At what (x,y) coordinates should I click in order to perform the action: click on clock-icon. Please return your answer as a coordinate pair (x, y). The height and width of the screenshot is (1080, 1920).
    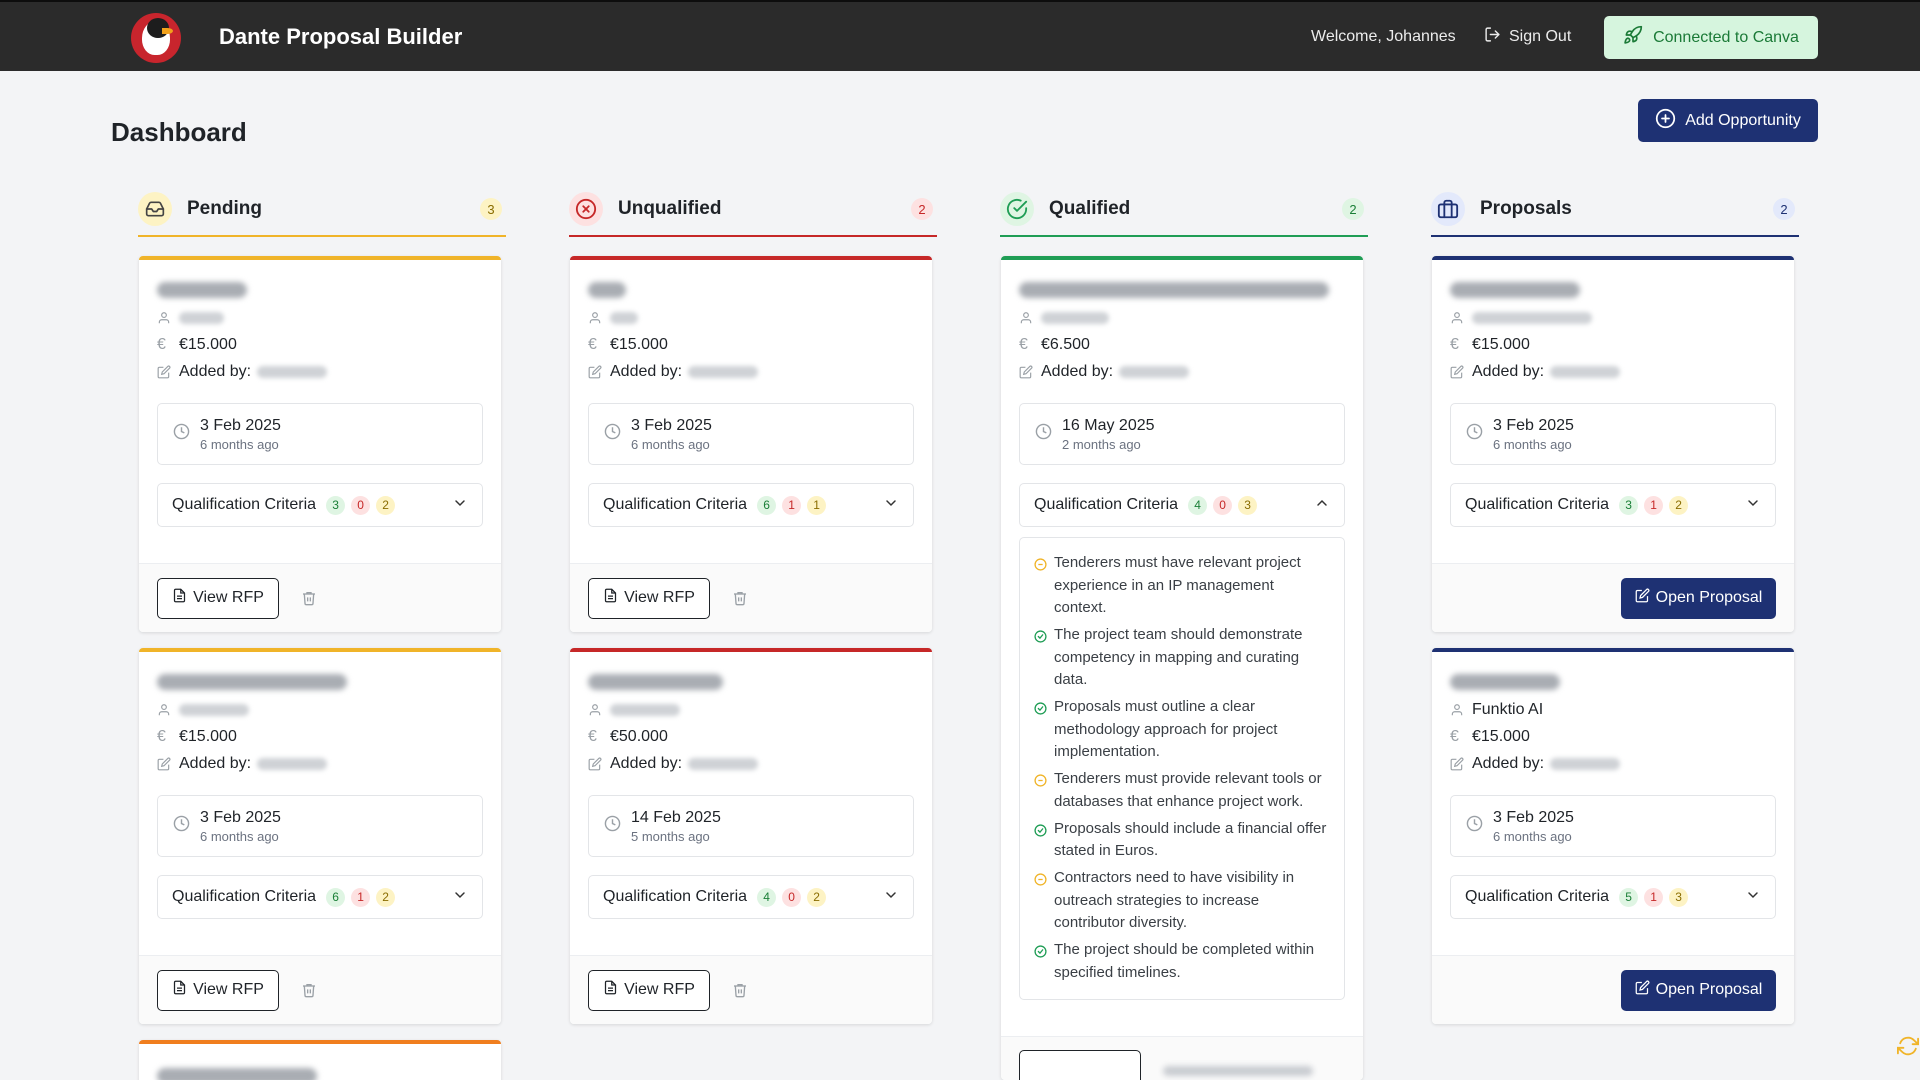
    Looking at the image, I should click on (1474, 434).